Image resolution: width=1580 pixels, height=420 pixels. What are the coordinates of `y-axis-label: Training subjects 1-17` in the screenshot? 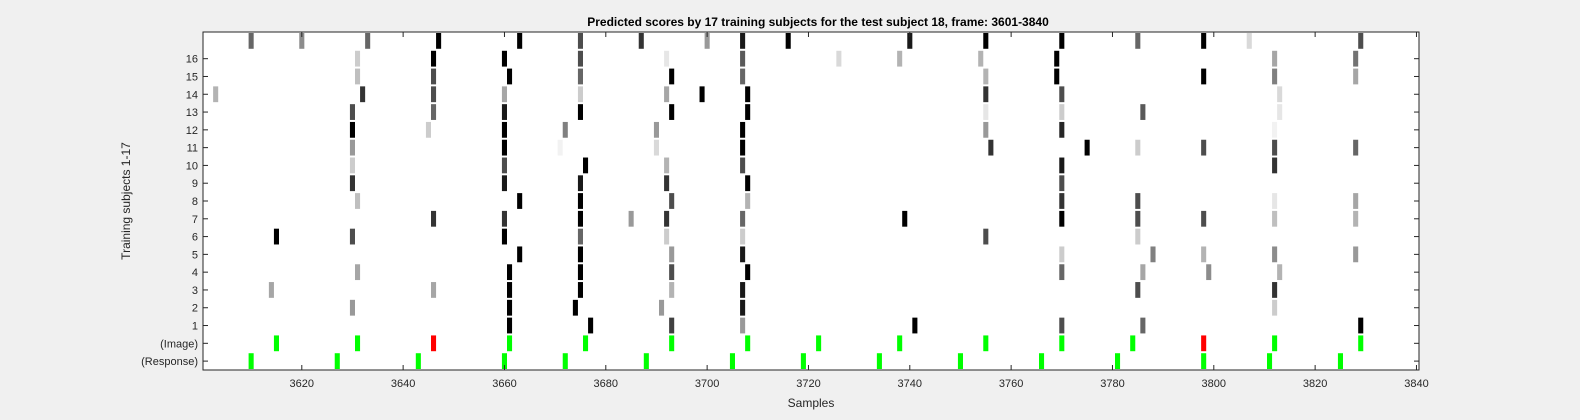 It's located at (126, 201).